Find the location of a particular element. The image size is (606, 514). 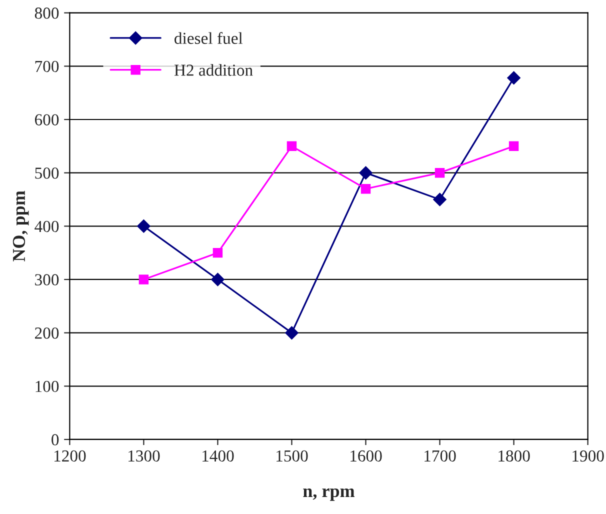

legend-label: diesel fuel is located at coordinates (208, 38).